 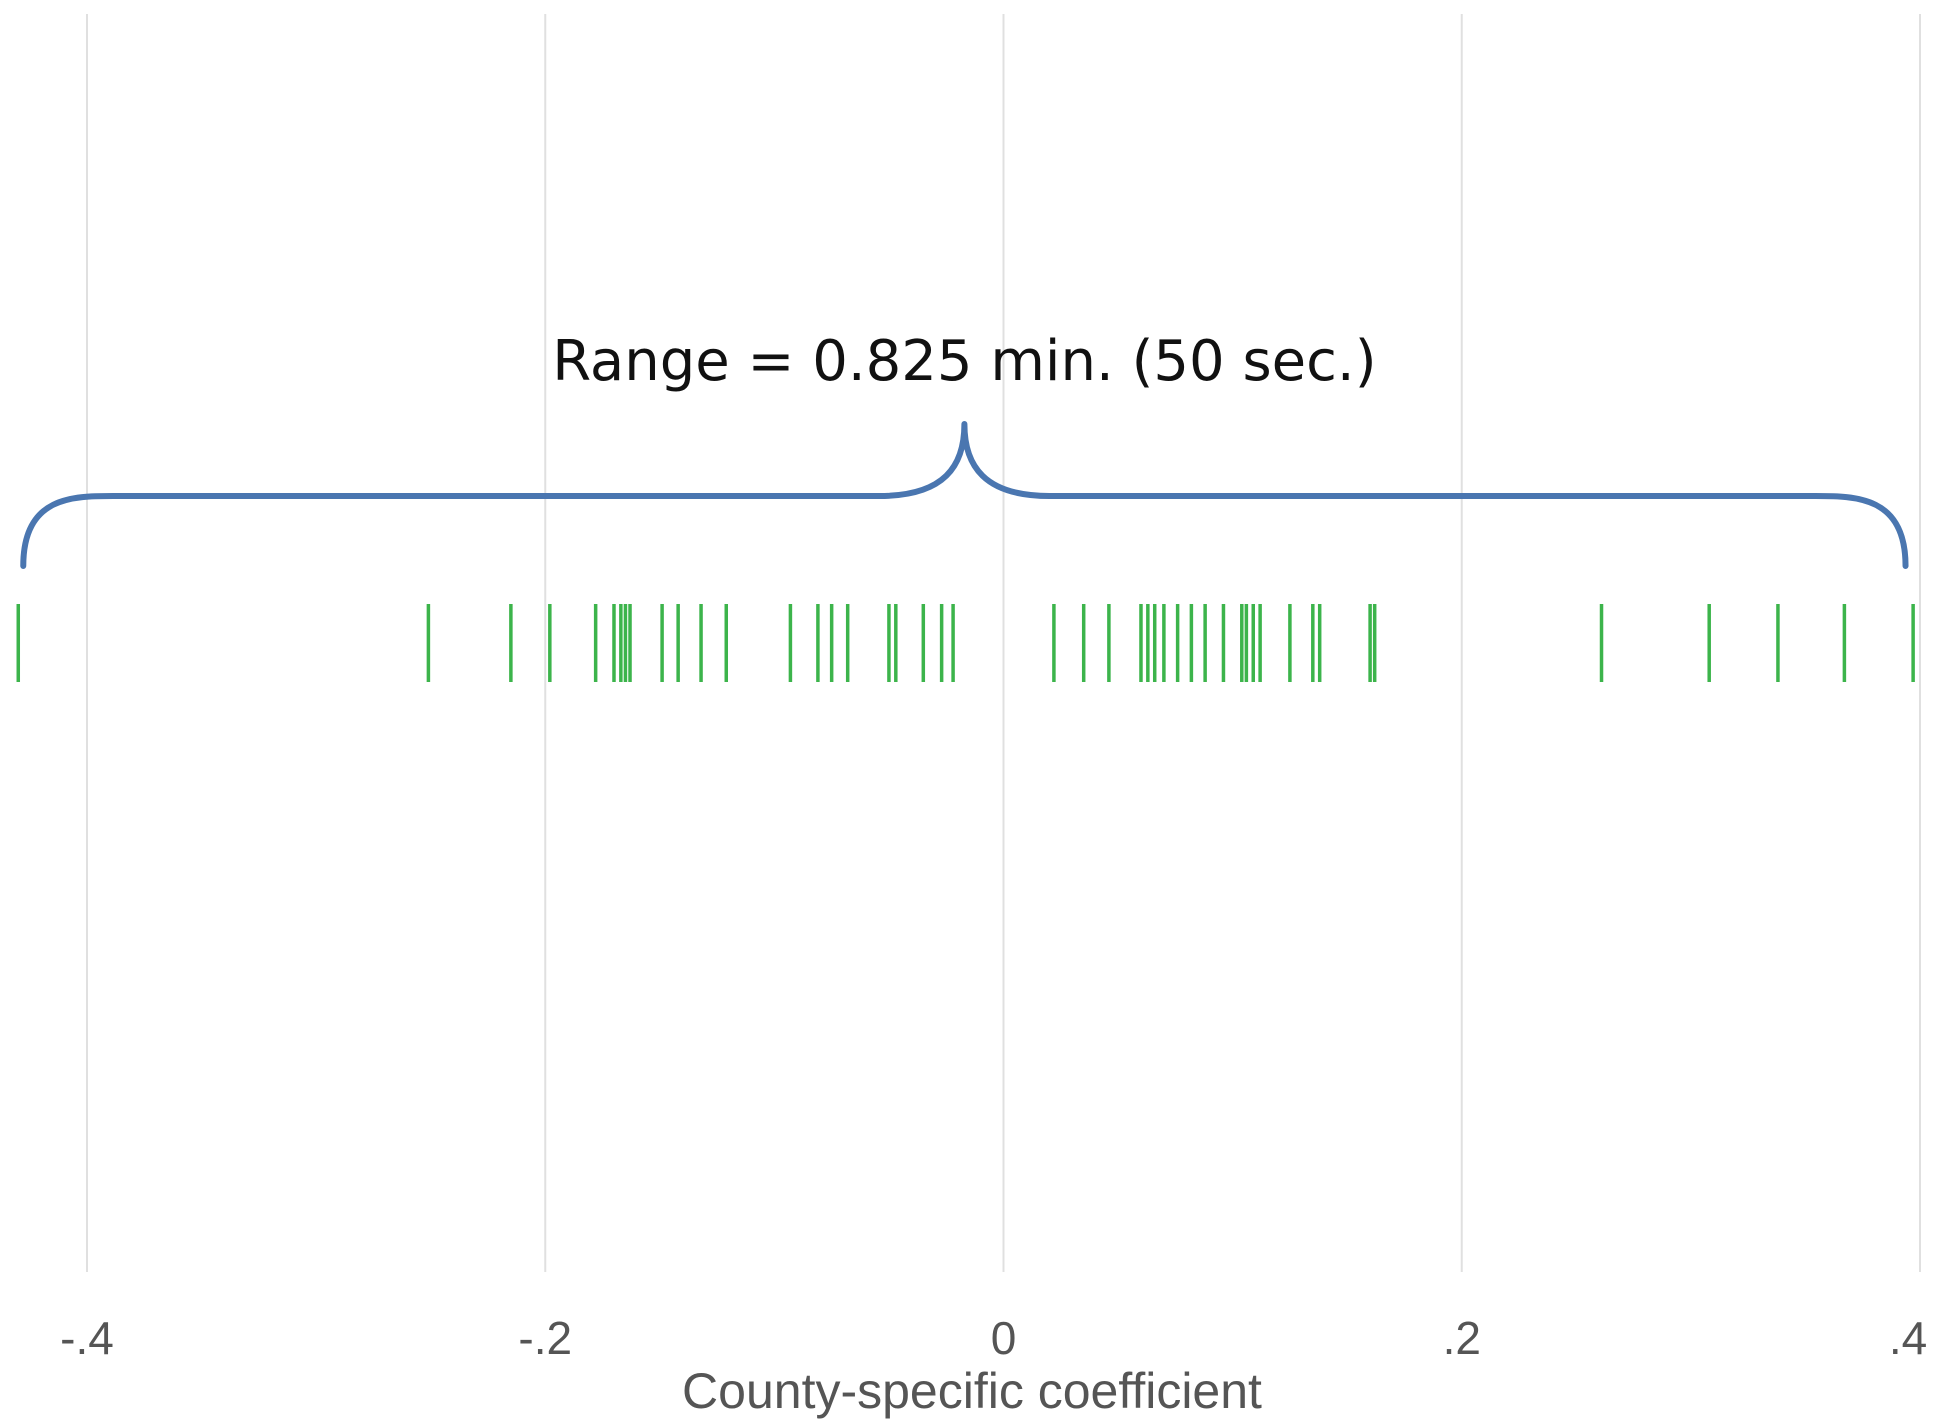 What do you see at coordinates (545, 1338) in the screenshot?
I see `x-tick-label: -.2` at bounding box center [545, 1338].